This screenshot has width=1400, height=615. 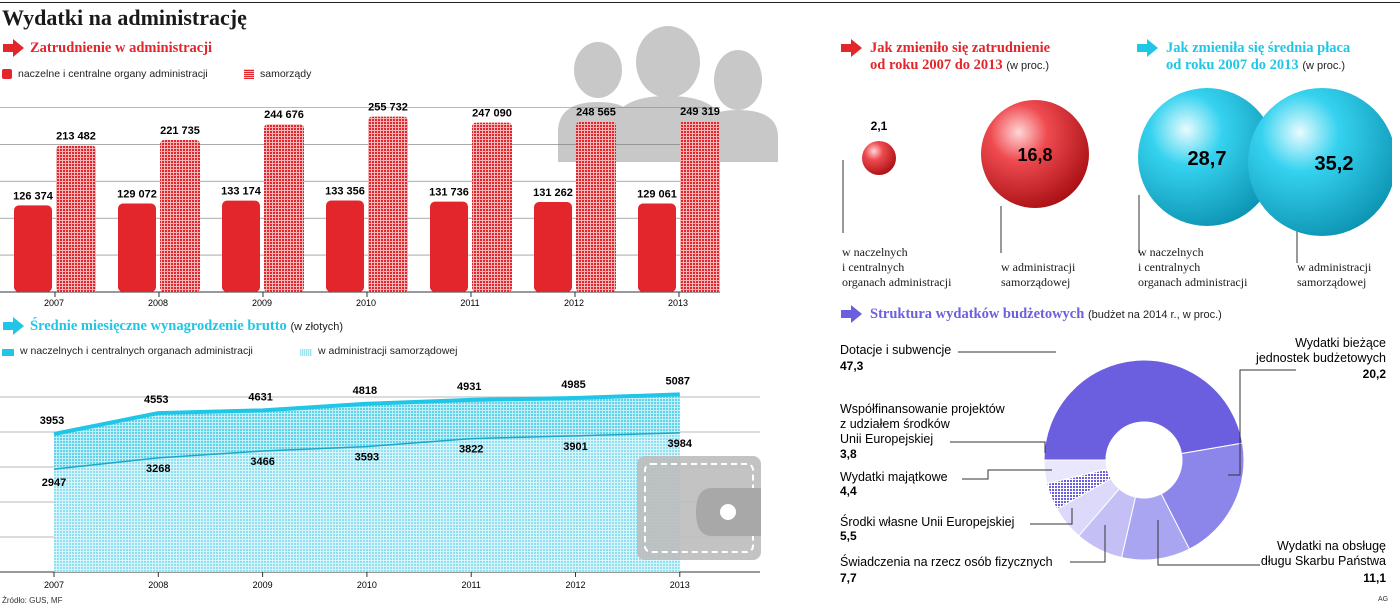 What do you see at coordinates (700, 2) in the screenshot?
I see `top-rule` at bounding box center [700, 2].